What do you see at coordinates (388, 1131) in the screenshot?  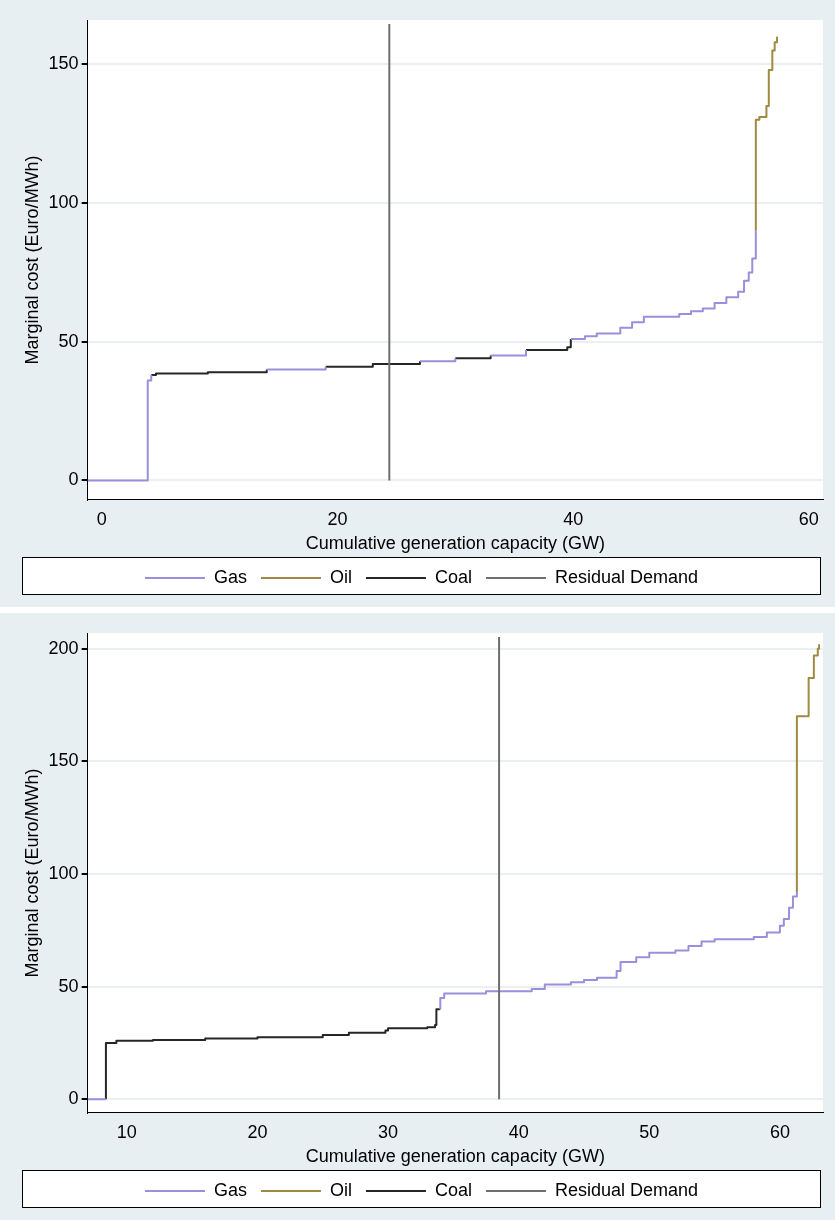 I see `x-tick-label: 30` at bounding box center [388, 1131].